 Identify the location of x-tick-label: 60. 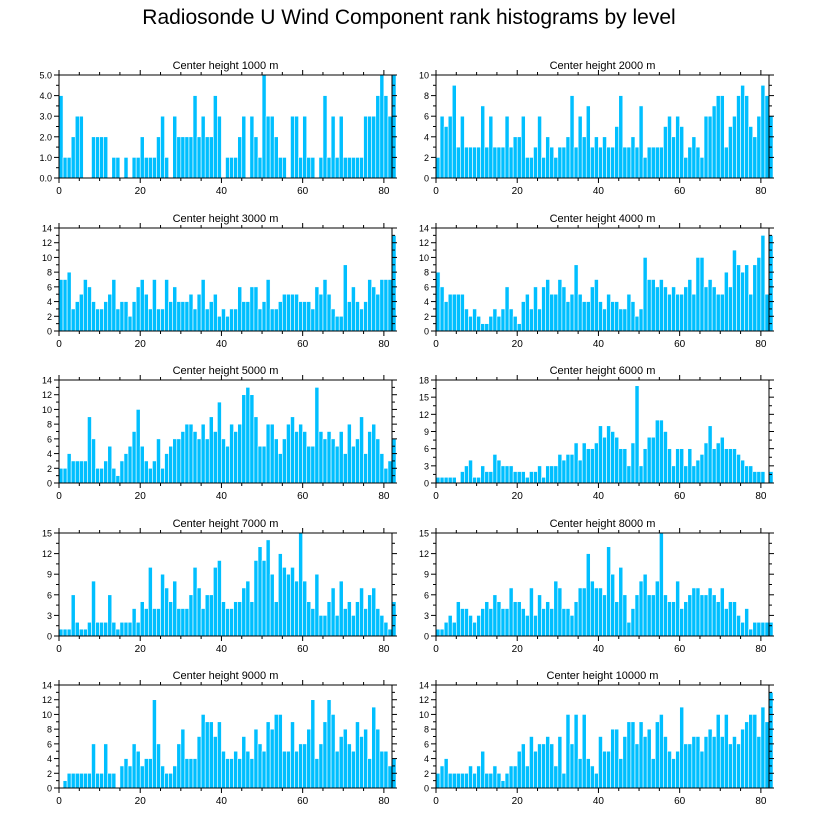
(680, 801).